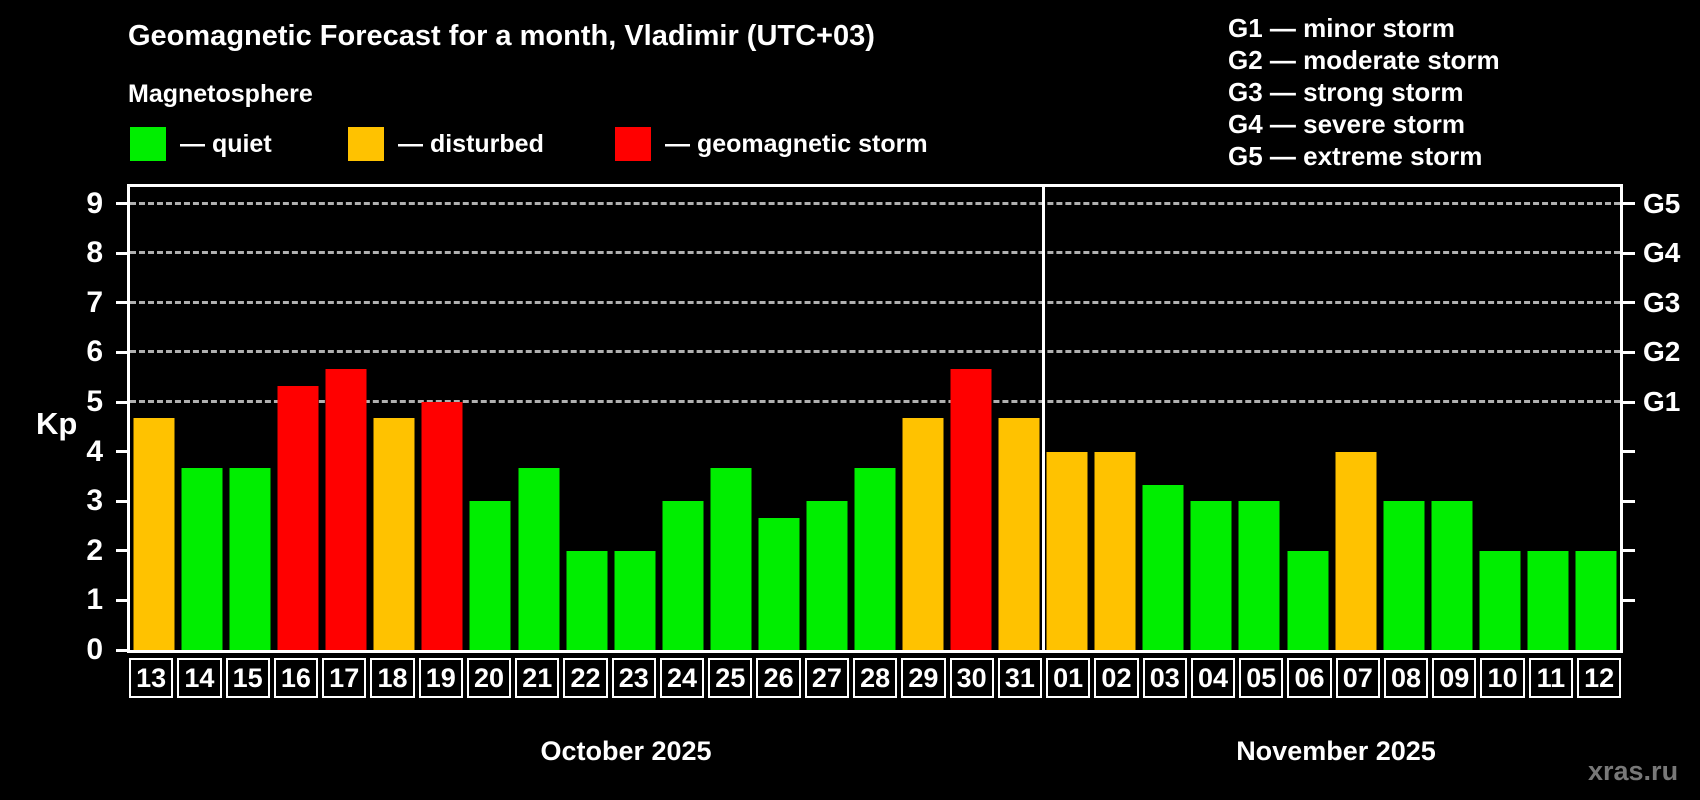 The image size is (1700, 800). Describe the element at coordinates (489, 678) in the screenshot. I see `day-label: 20` at that location.